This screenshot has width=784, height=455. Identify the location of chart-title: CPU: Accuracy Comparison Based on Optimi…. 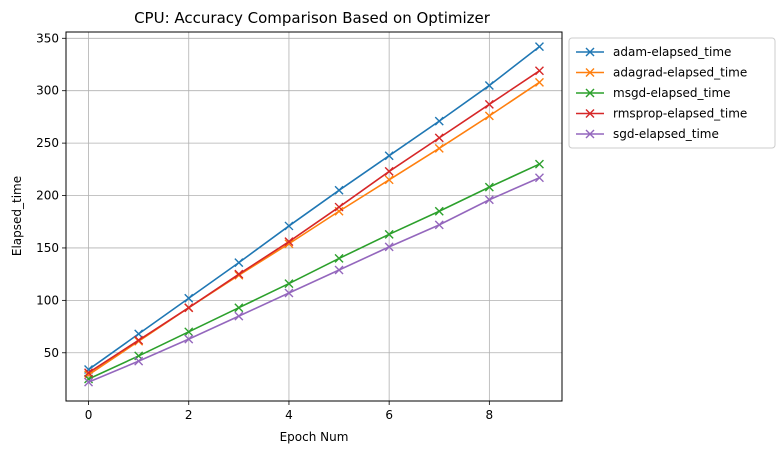
(312, 18).